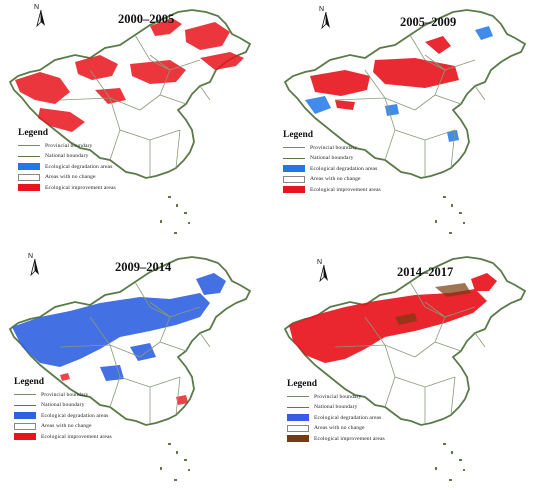 The height and width of the screenshot is (494, 550). What do you see at coordinates (425, 272) in the screenshot?
I see `panel-title: 2014–2017` at bounding box center [425, 272].